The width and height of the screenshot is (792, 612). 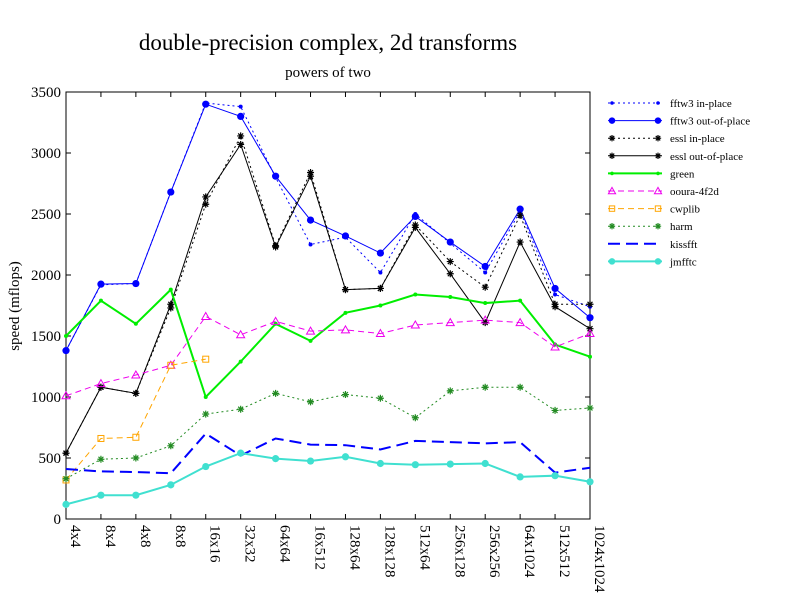 What do you see at coordinates (681, 227) in the screenshot?
I see `legend-label: harm` at bounding box center [681, 227].